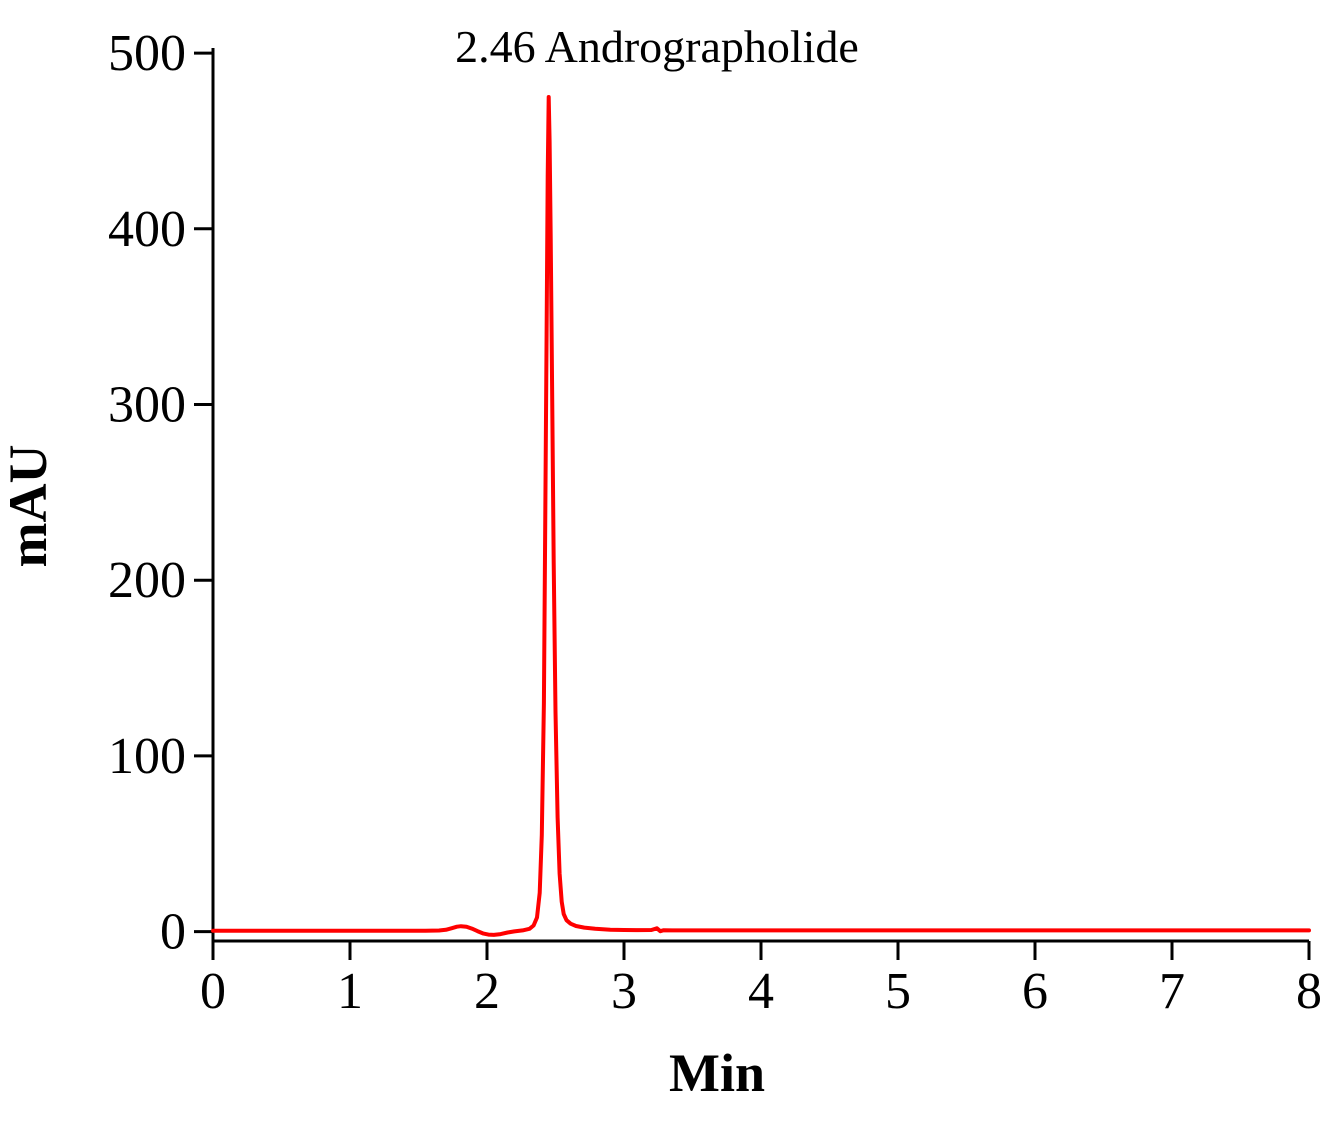  I want to click on x-tick-label-7: 7, so click(1172, 991).